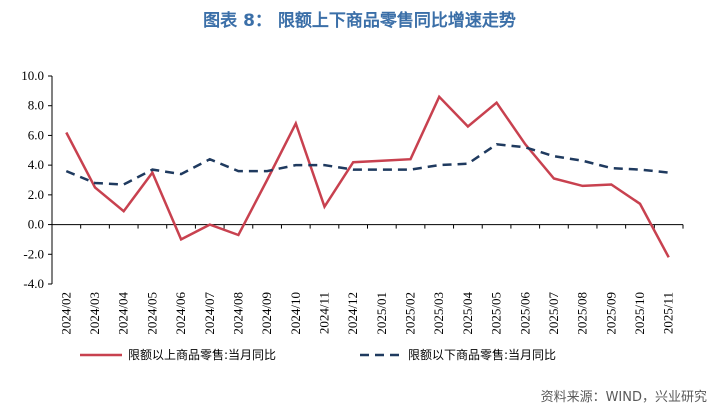  What do you see at coordinates (318, 354) in the screenshot?
I see `chart-legend: 限额以上商品零售:当月同比 限额以下商品零售:当月同比` at bounding box center [318, 354].